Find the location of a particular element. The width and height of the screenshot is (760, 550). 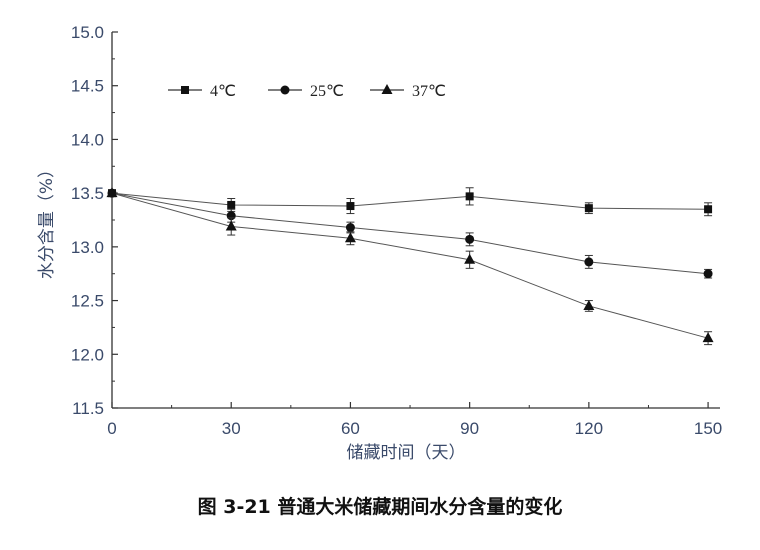

legend-label: 37℃ is located at coordinates (429, 91).